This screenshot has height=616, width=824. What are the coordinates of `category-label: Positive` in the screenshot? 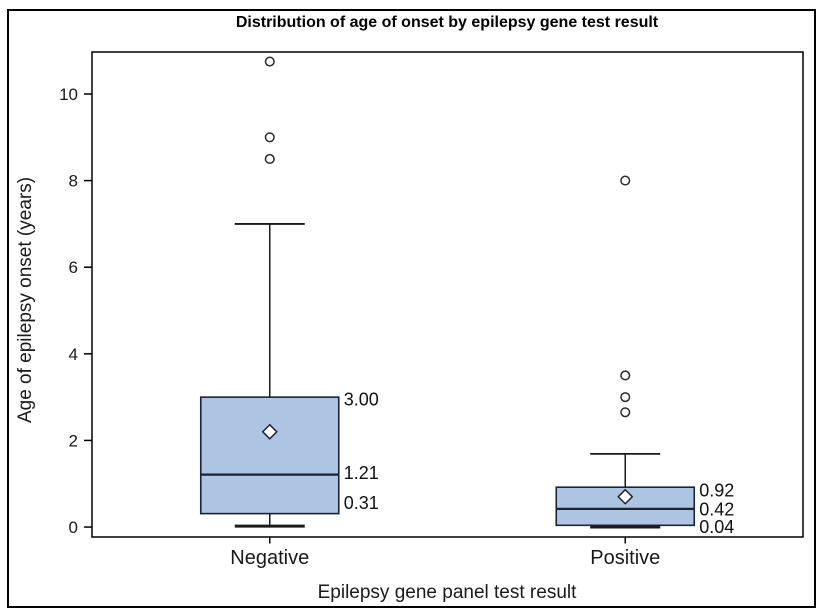 It's located at (625, 558).